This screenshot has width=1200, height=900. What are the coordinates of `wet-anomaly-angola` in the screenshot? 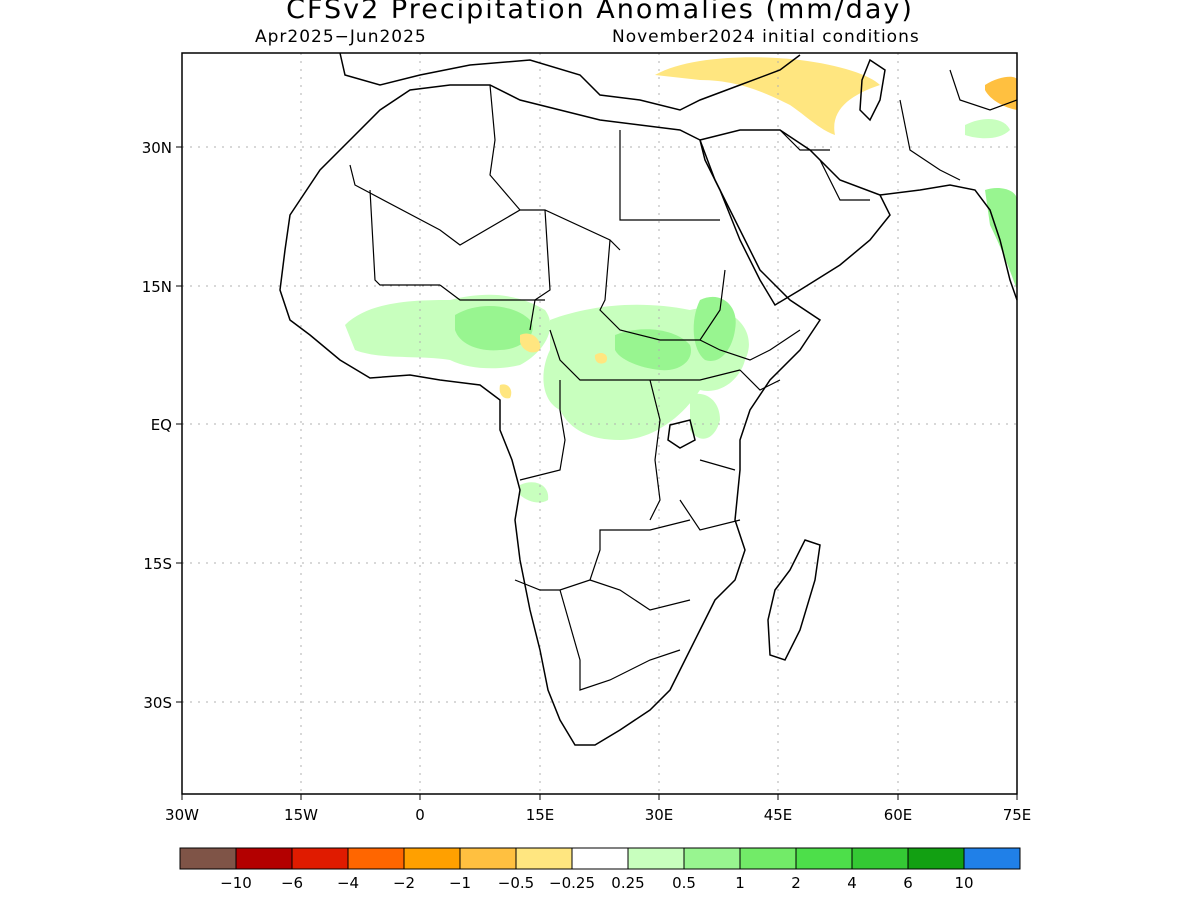 It's located at (534, 492).